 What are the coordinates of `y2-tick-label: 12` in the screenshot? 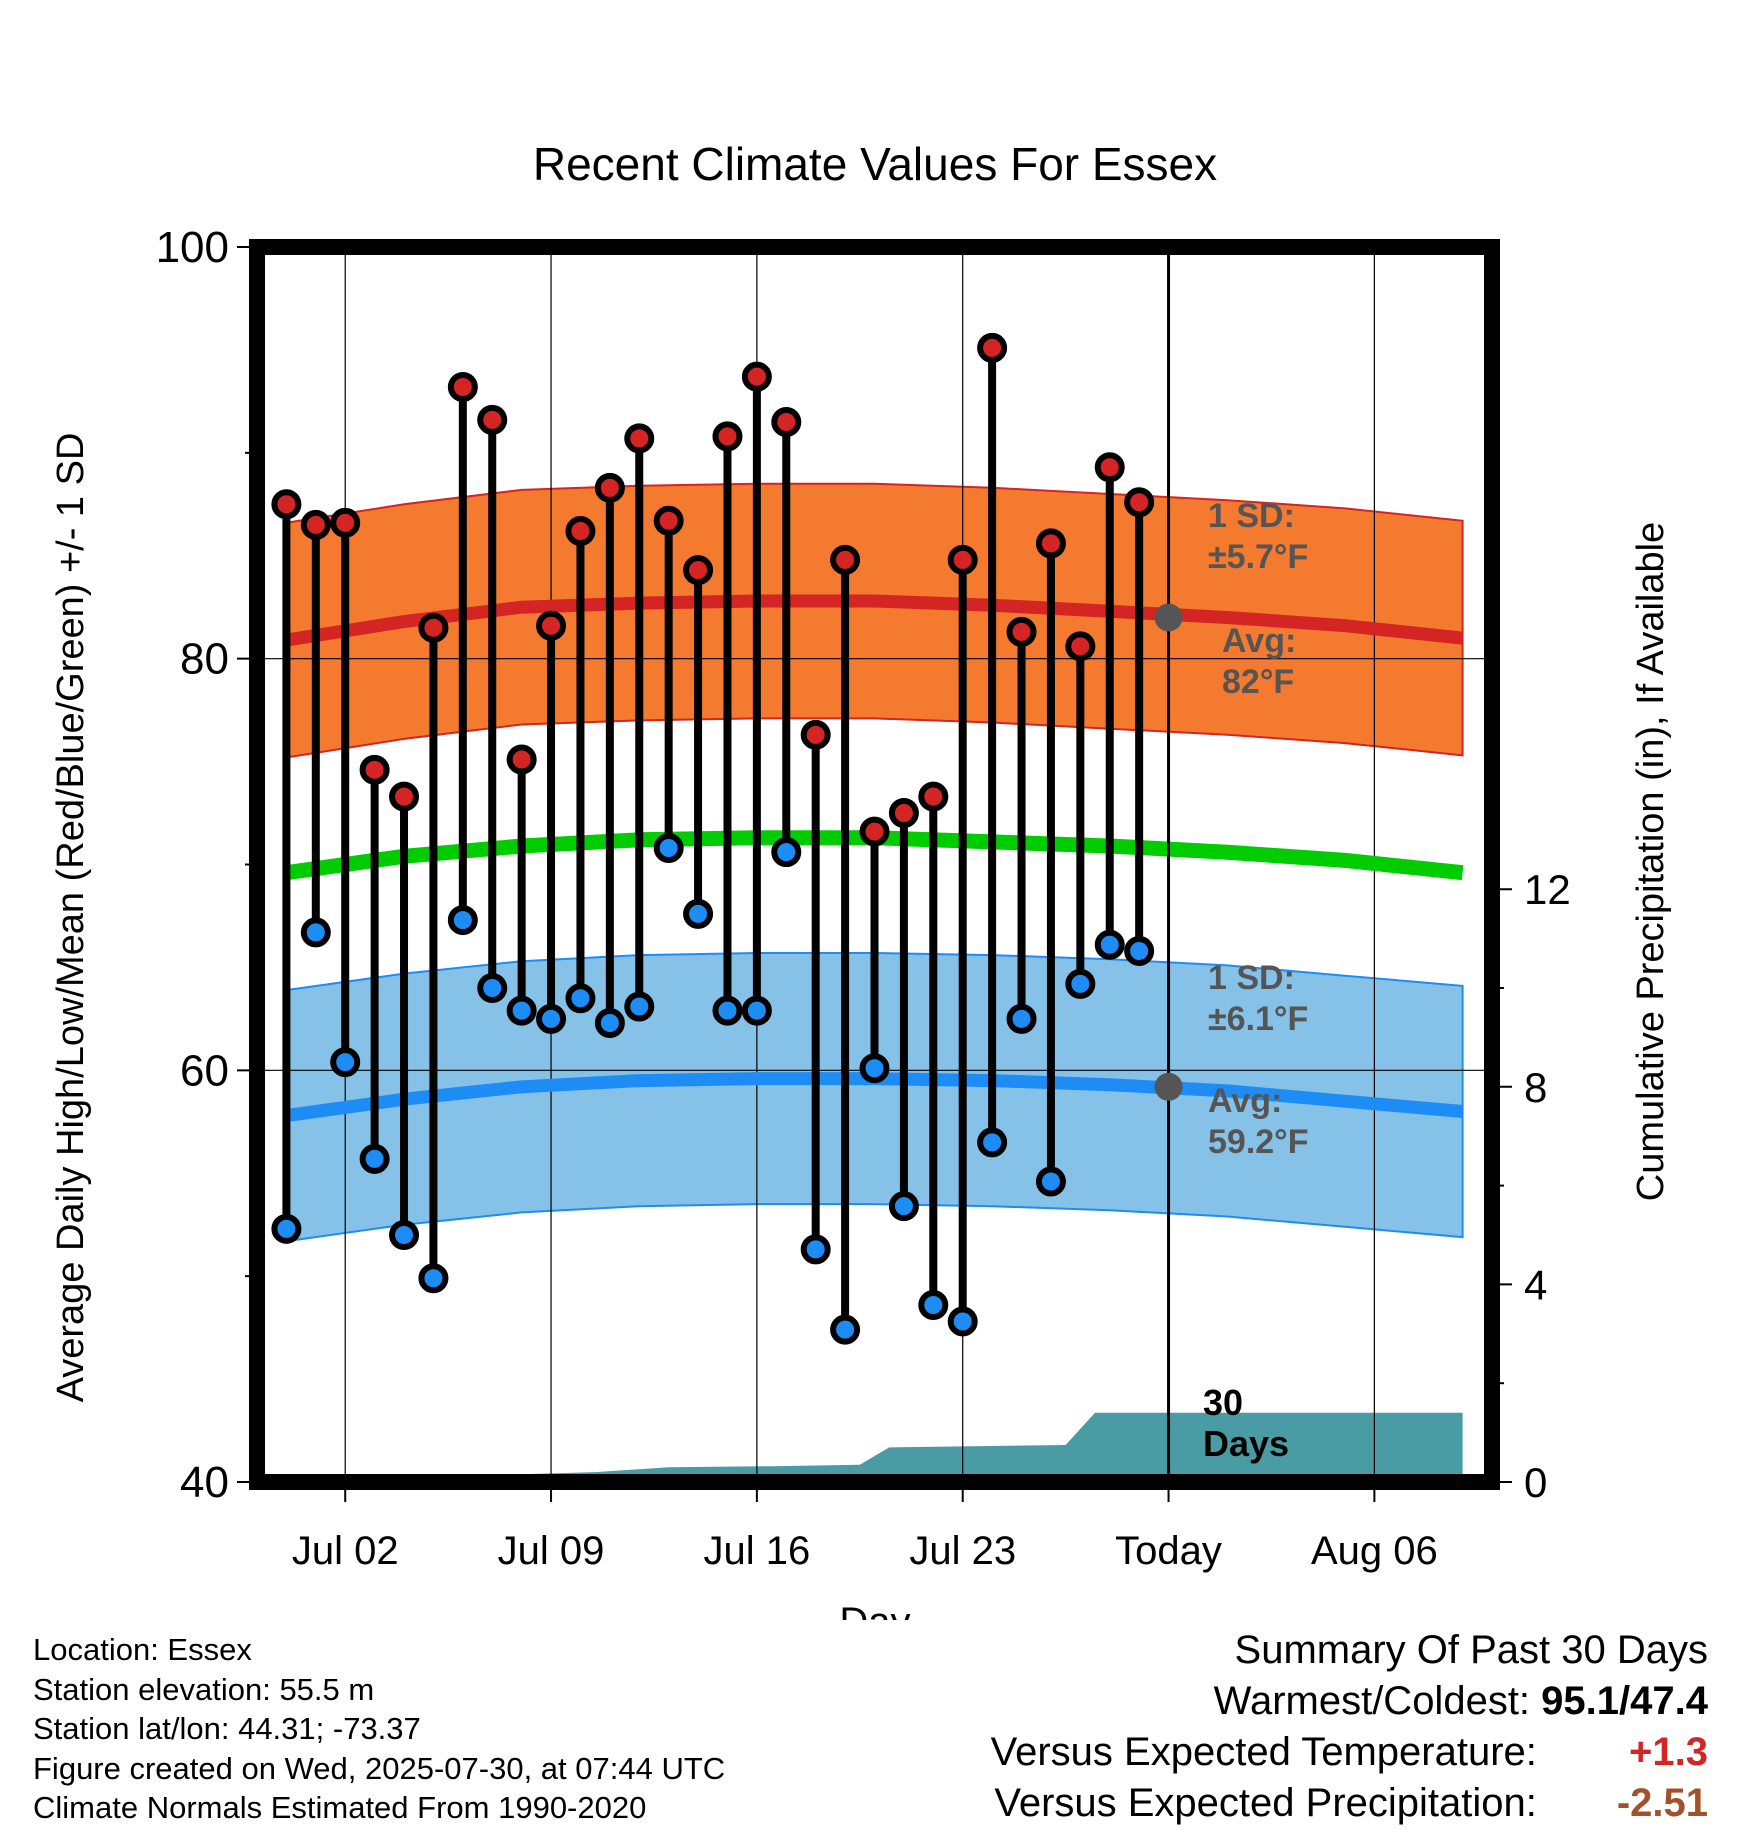 It's located at (1547, 889).